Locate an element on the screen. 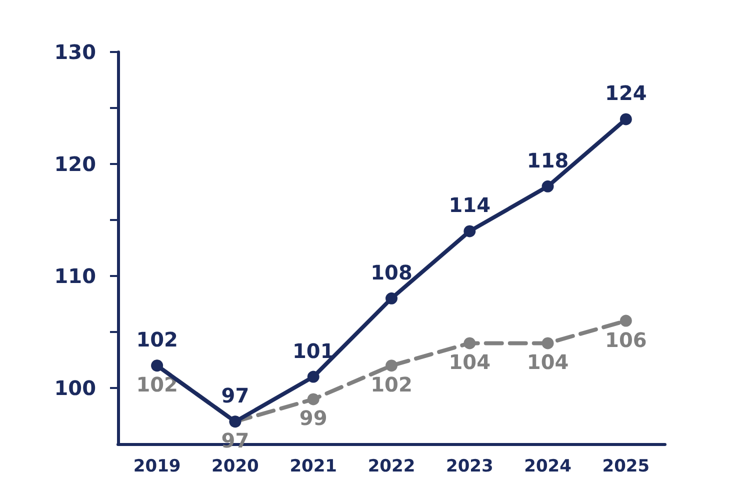  x-tick-label: 2024 is located at coordinates (548, 466).